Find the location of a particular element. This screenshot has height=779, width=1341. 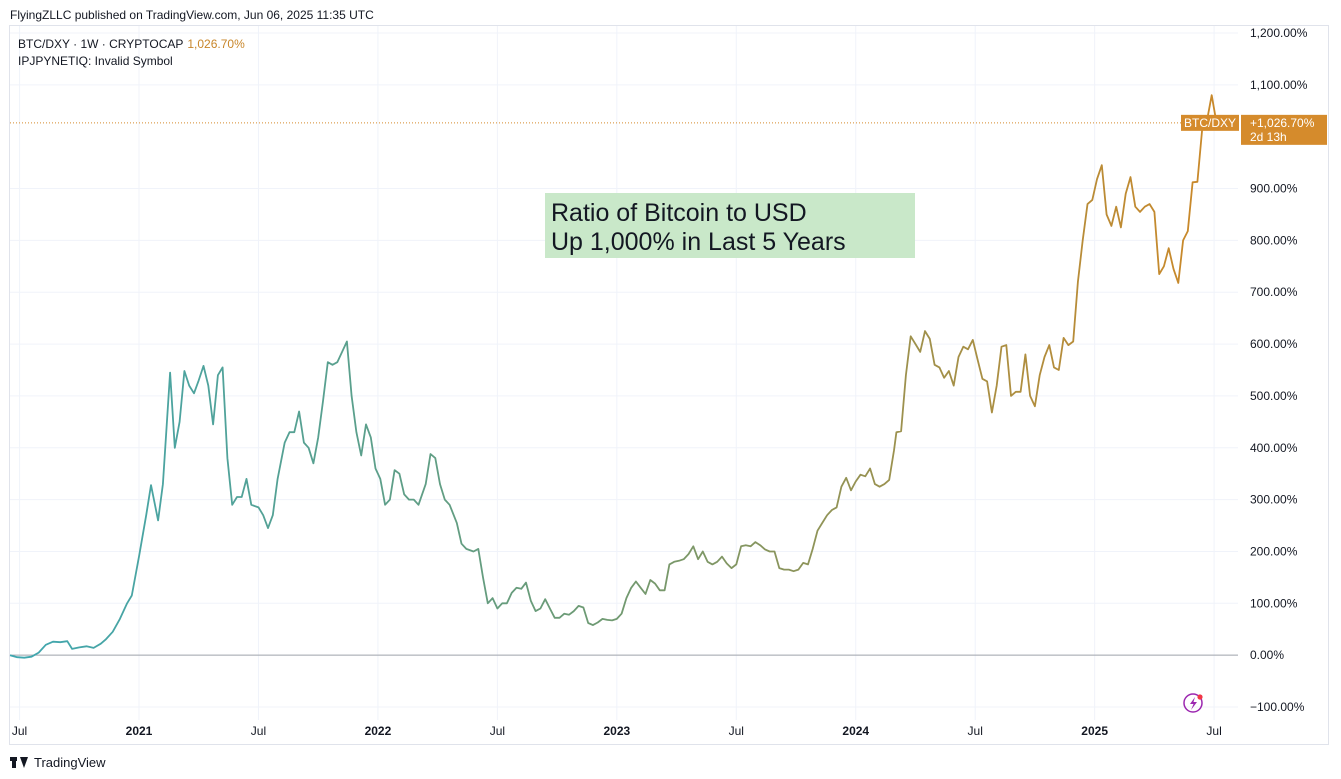

y-tick-label: 1,100.00% is located at coordinates (1279, 85).